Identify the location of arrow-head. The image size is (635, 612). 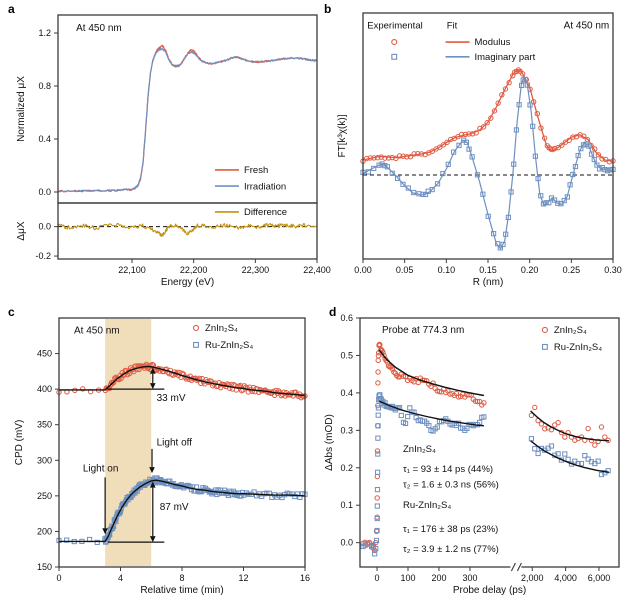
(105, 531).